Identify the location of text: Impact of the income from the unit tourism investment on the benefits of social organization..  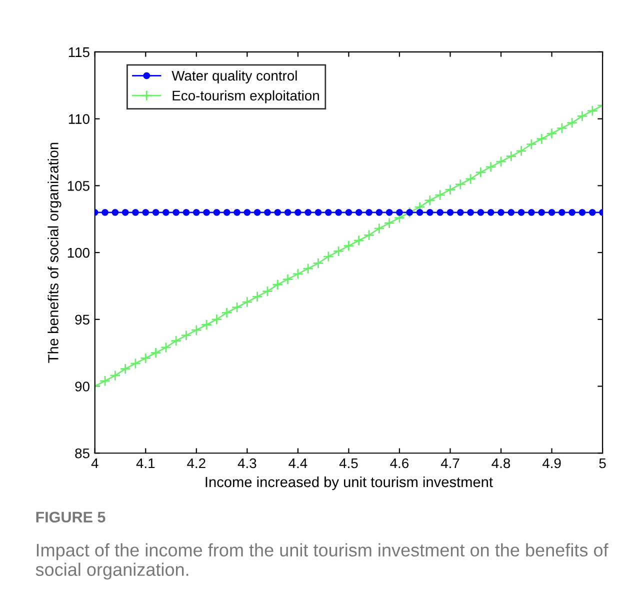
(322, 561).